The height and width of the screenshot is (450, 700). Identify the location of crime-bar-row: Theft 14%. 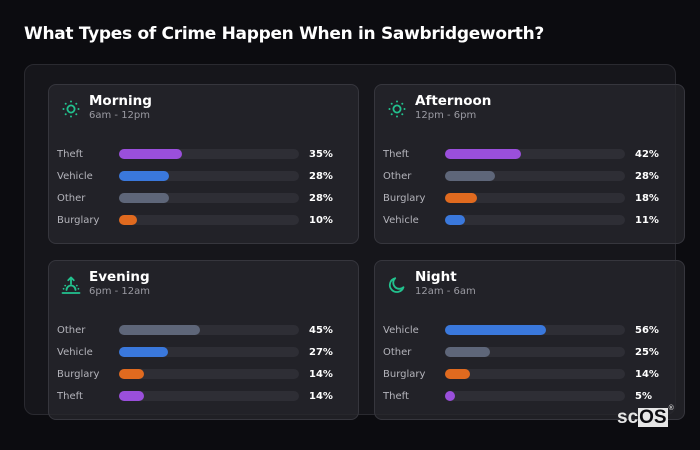
(205, 400).